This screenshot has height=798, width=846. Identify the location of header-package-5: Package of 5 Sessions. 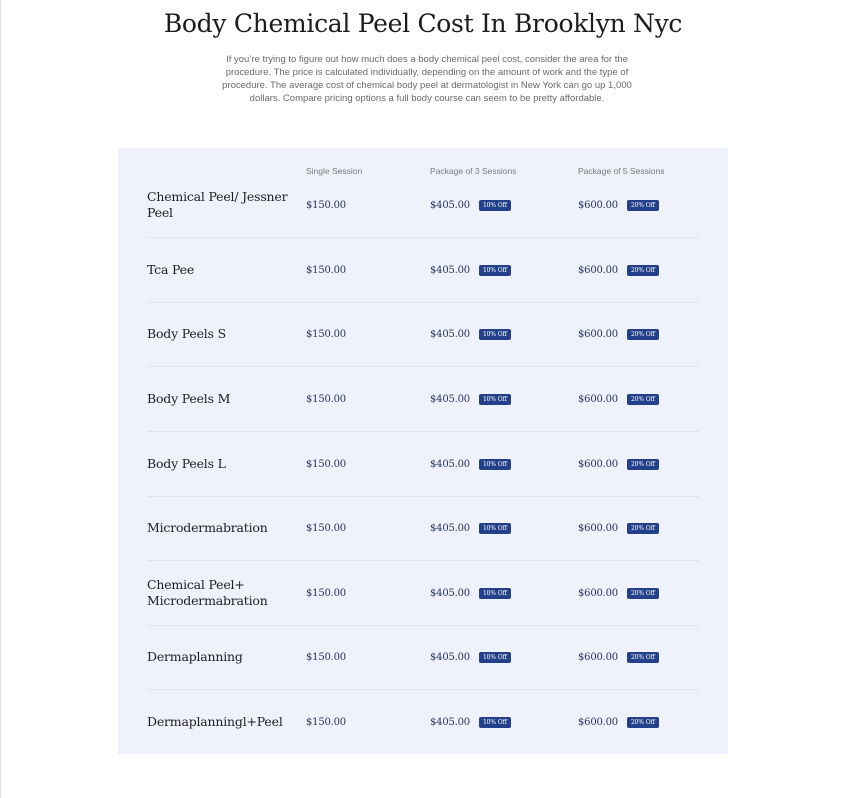
(621, 171).